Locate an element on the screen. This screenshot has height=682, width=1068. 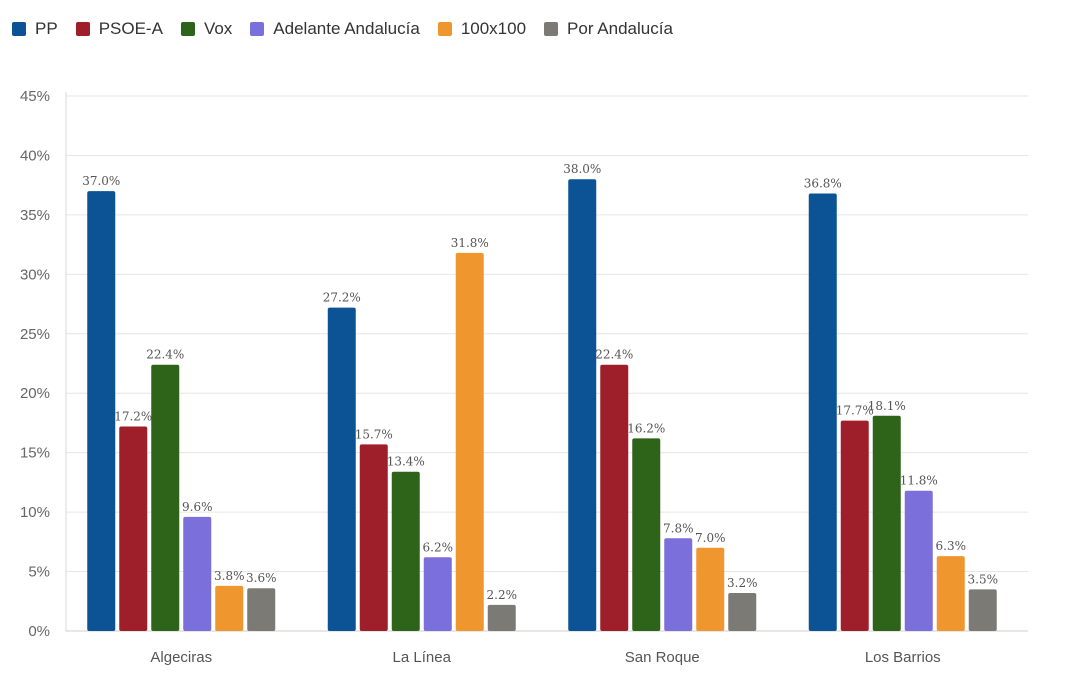
y-tick-label: 5% is located at coordinates (39, 572).